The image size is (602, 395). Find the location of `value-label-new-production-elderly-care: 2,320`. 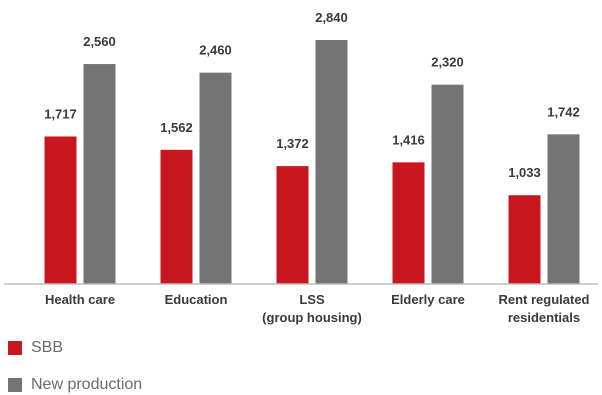

value-label-new-production-elderly-care: 2,320 is located at coordinates (447, 62).